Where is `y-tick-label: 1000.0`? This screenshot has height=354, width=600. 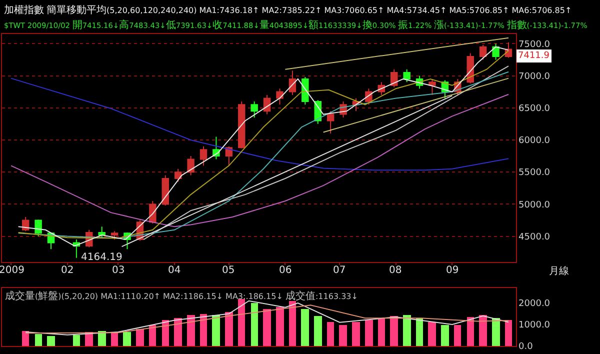
y-tick-label: 1000.0 is located at coordinates (534, 325).